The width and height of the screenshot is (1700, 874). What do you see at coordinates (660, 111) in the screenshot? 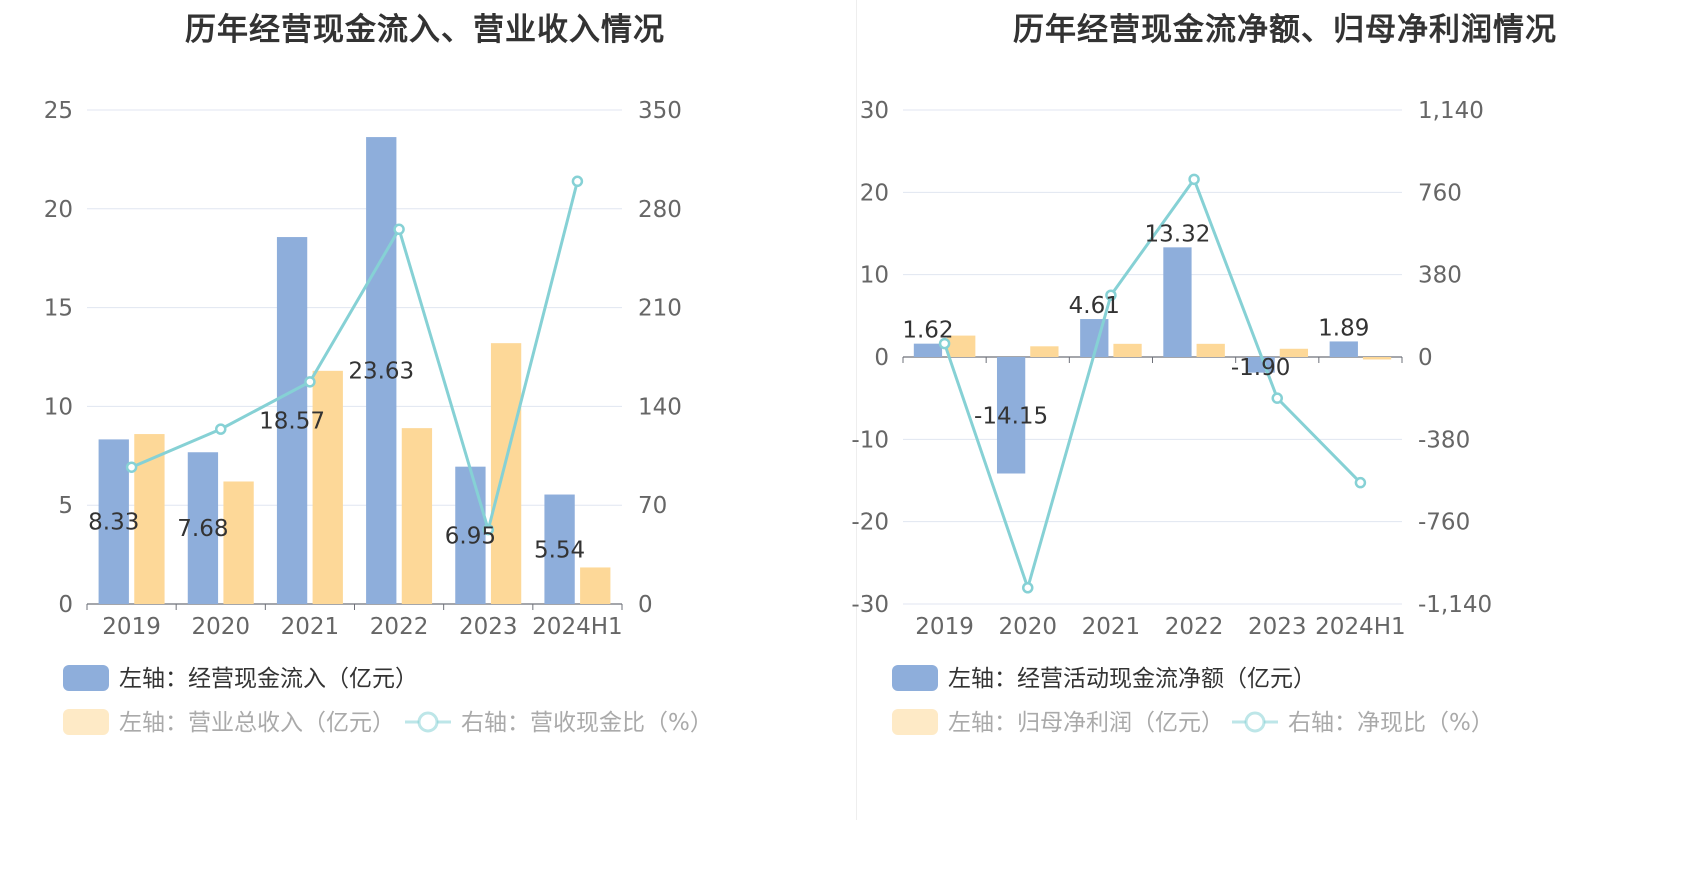
I see `right-axis-tick: 350` at bounding box center [660, 111].